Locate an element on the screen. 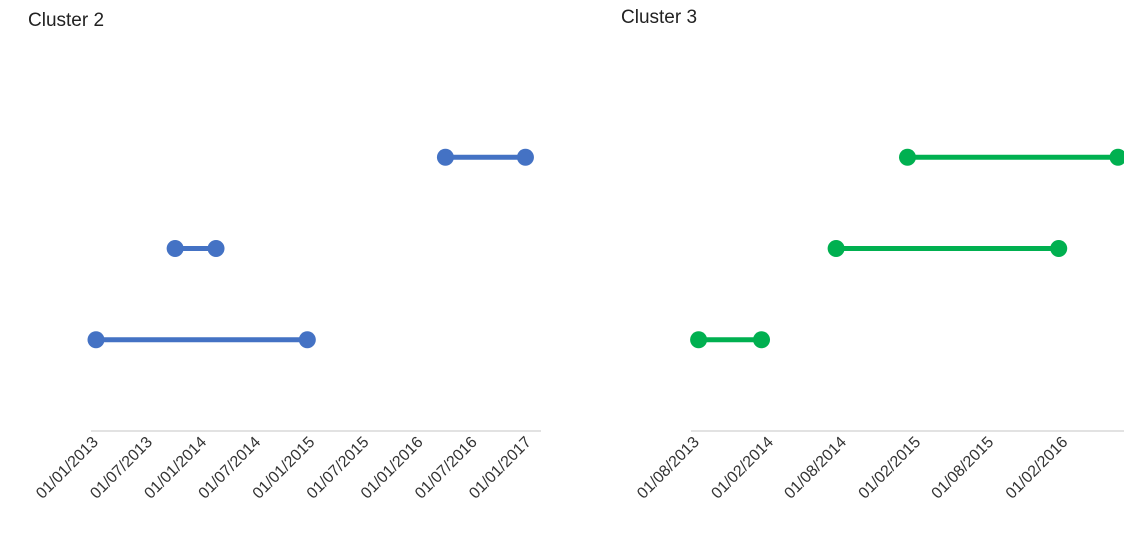 The height and width of the screenshot is (544, 1124). x-tick-label: 01/02/2014 is located at coordinates (742, 468).